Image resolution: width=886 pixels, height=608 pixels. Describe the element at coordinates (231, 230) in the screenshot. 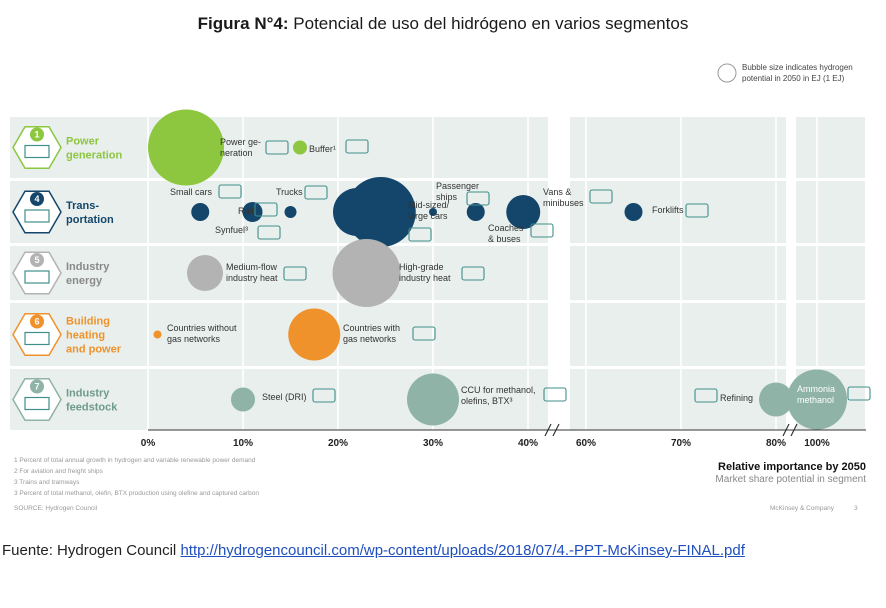

I see `bubble-label: Synfuel³` at that location.